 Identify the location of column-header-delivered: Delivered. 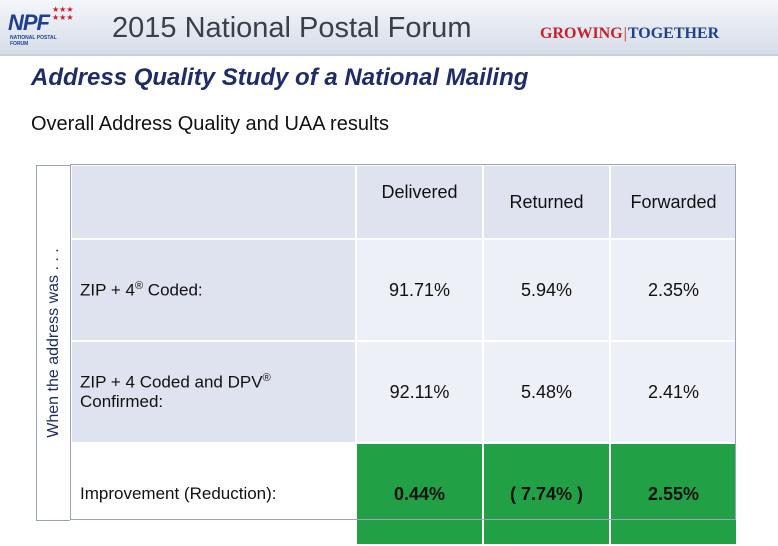
(419, 202).